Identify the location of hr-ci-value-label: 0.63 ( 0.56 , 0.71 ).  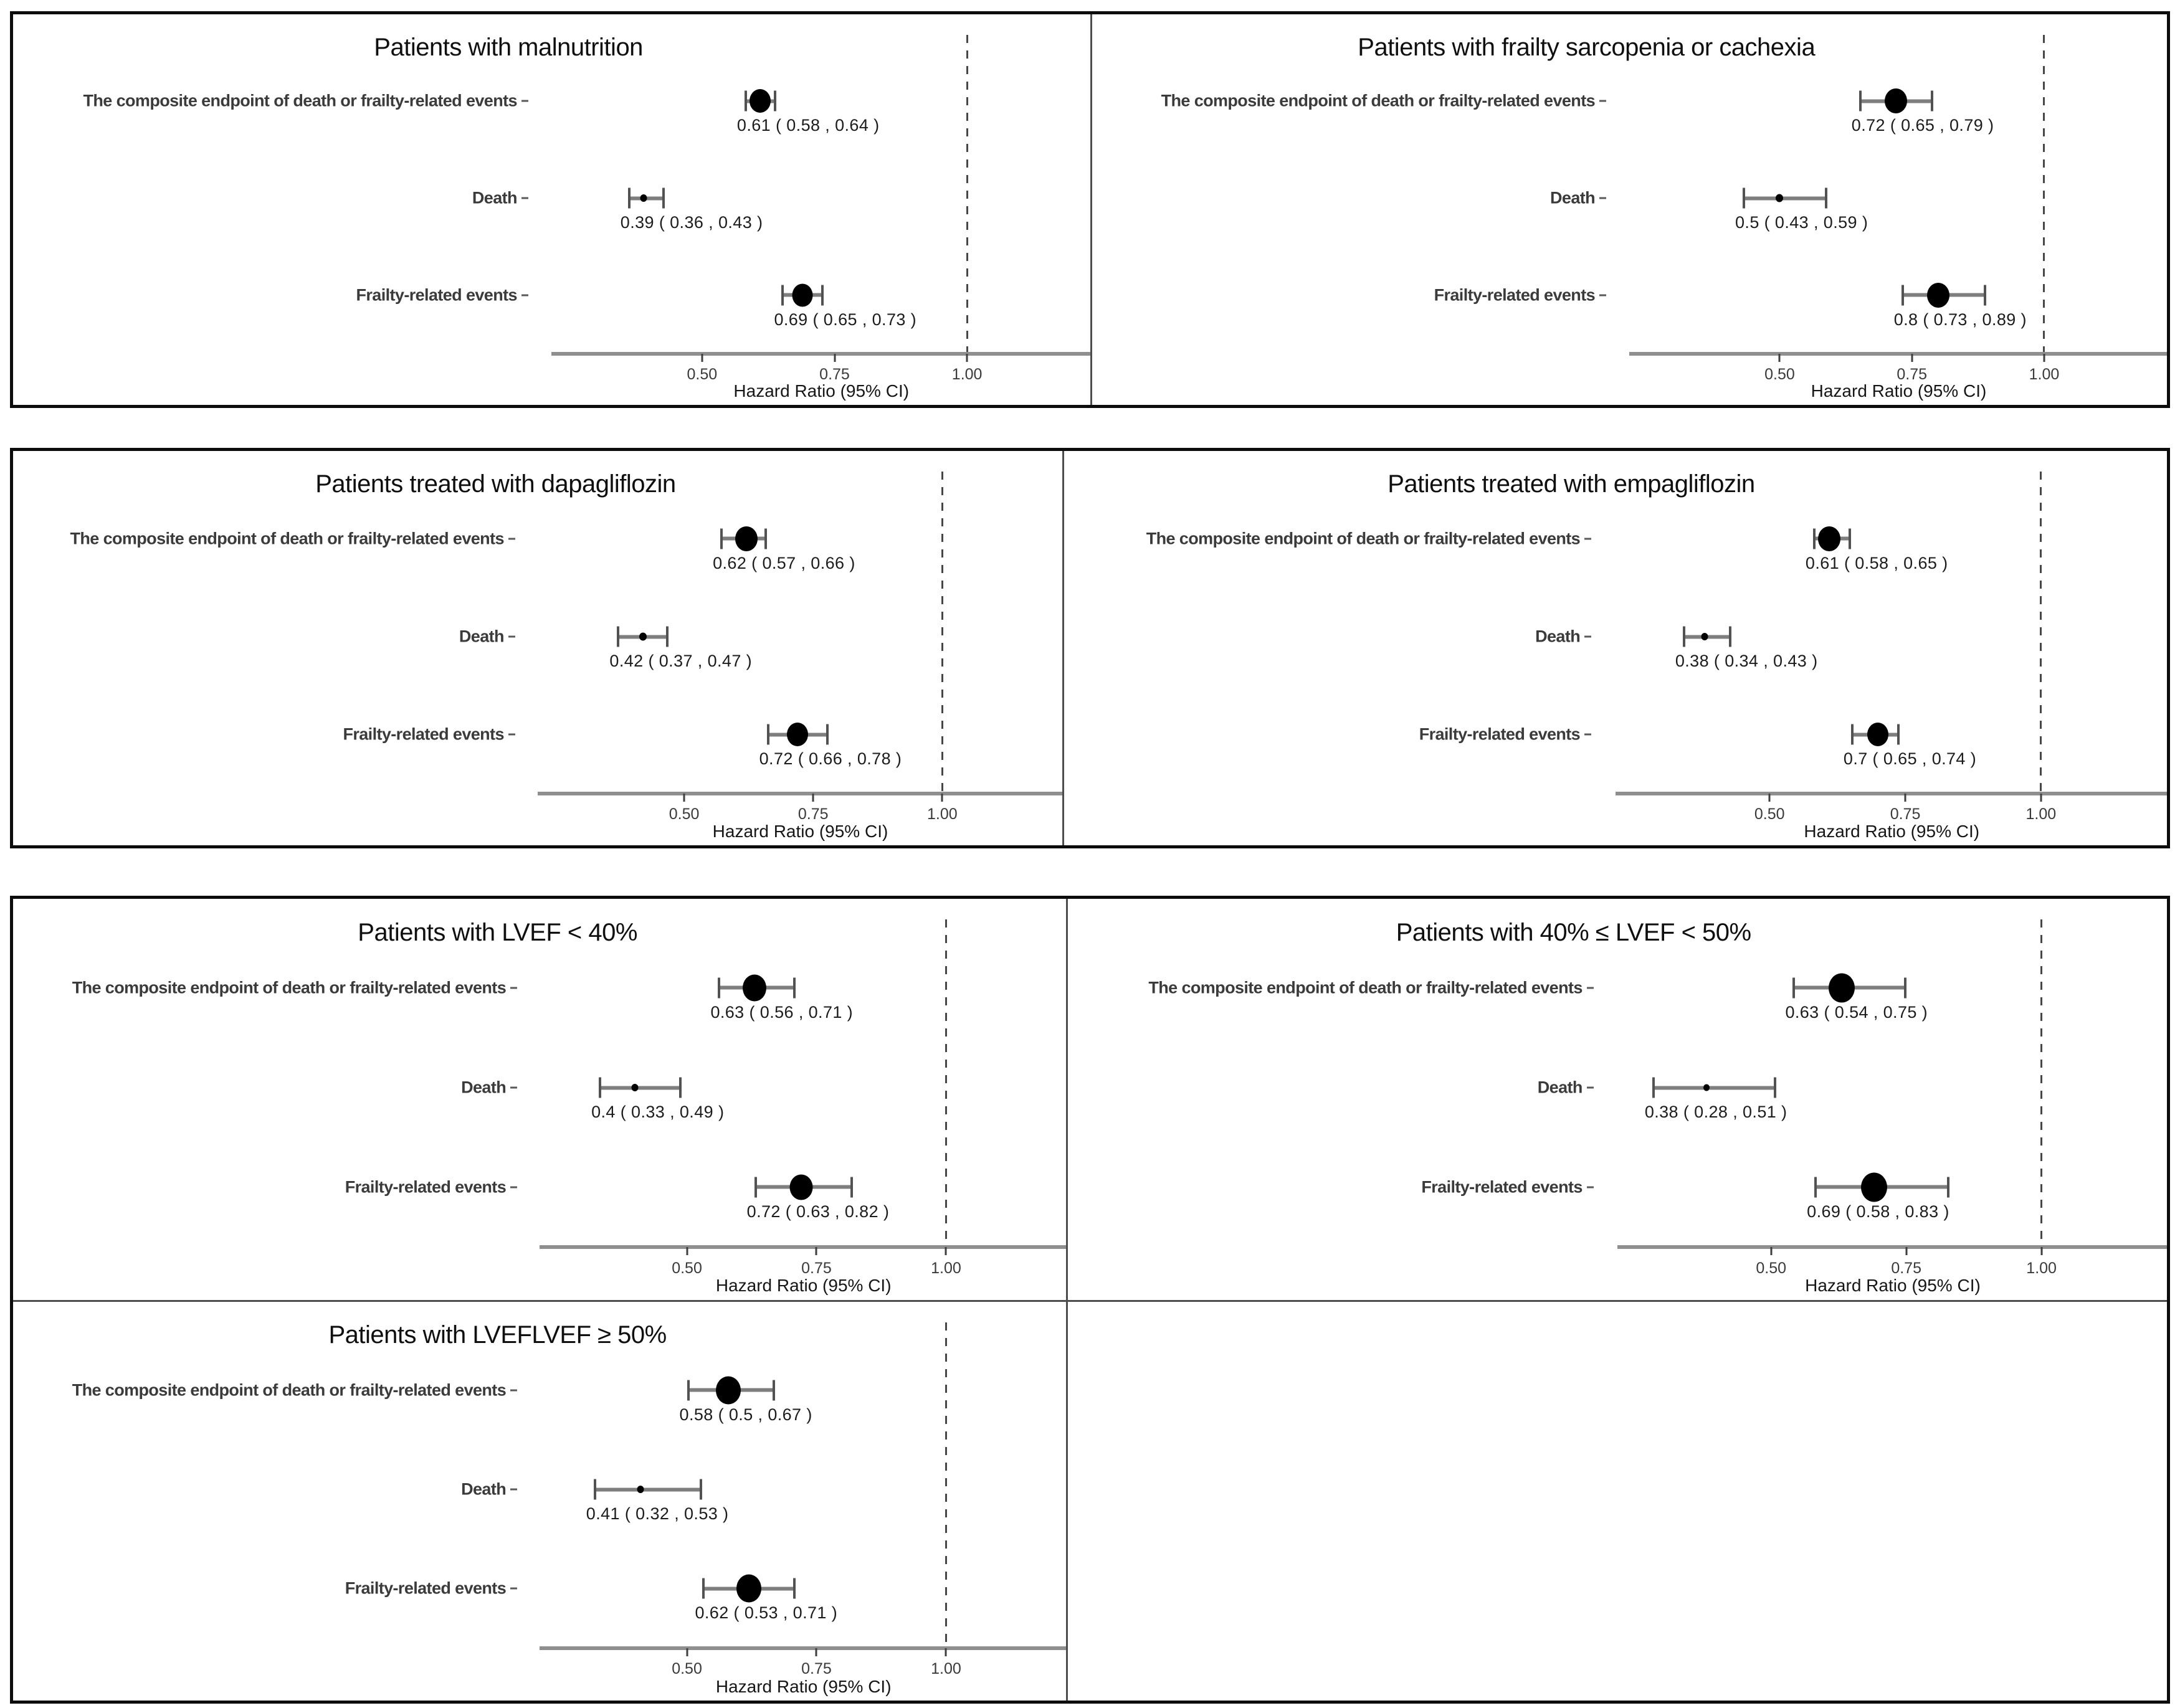
(782, 1012).